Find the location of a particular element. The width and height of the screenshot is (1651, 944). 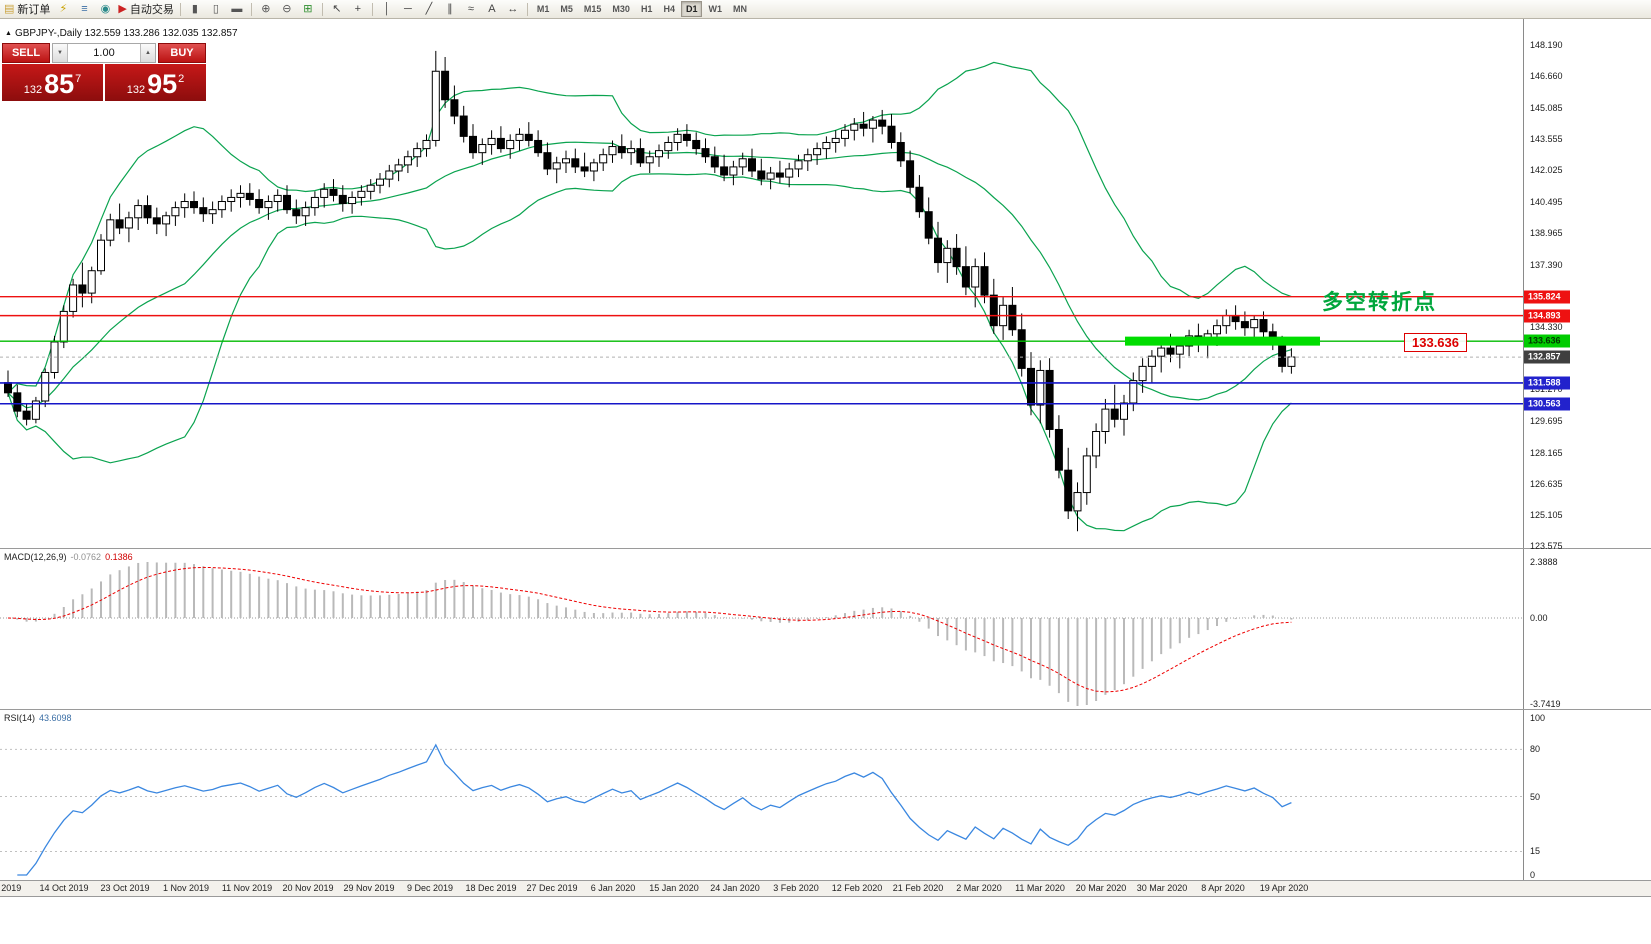

zoom-in-icon: ⊕ is located at coordinates (266, 9).